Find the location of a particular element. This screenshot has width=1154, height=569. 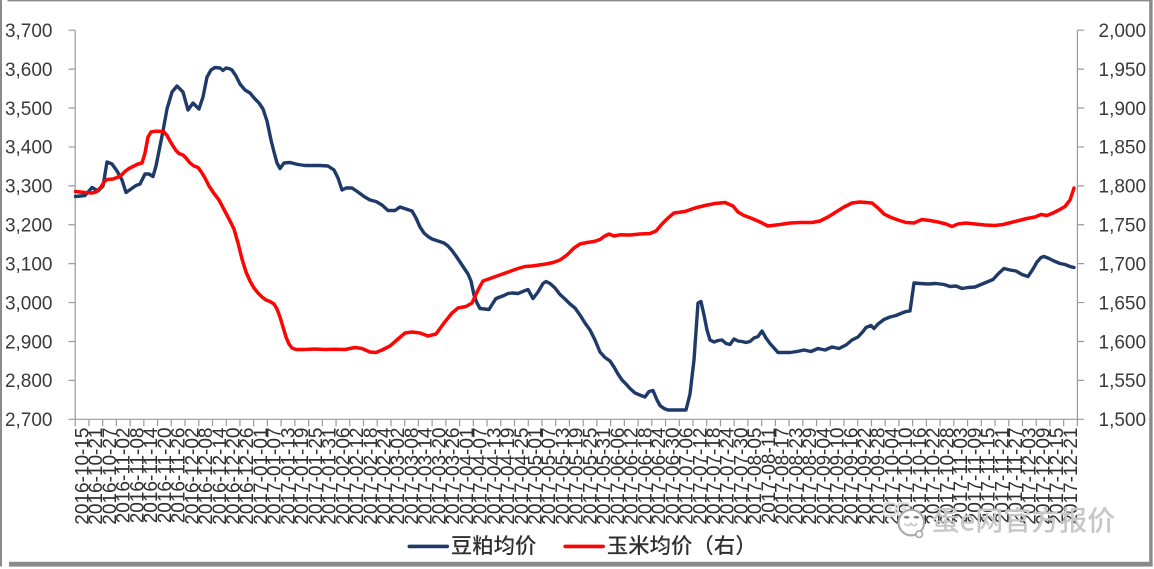

svg-text: 2017-07-18 is located at coordinates (714, 476).